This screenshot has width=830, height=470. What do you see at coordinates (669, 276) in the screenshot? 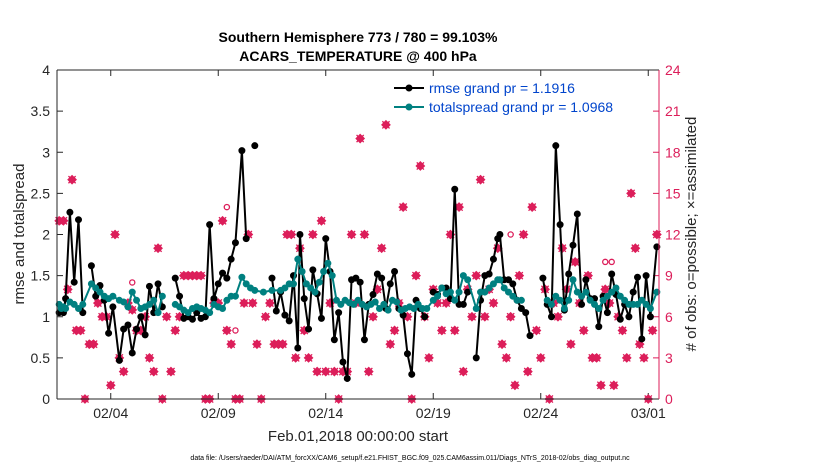
I see `y-right-tick-label: 9` at bounding box center [669, 276].